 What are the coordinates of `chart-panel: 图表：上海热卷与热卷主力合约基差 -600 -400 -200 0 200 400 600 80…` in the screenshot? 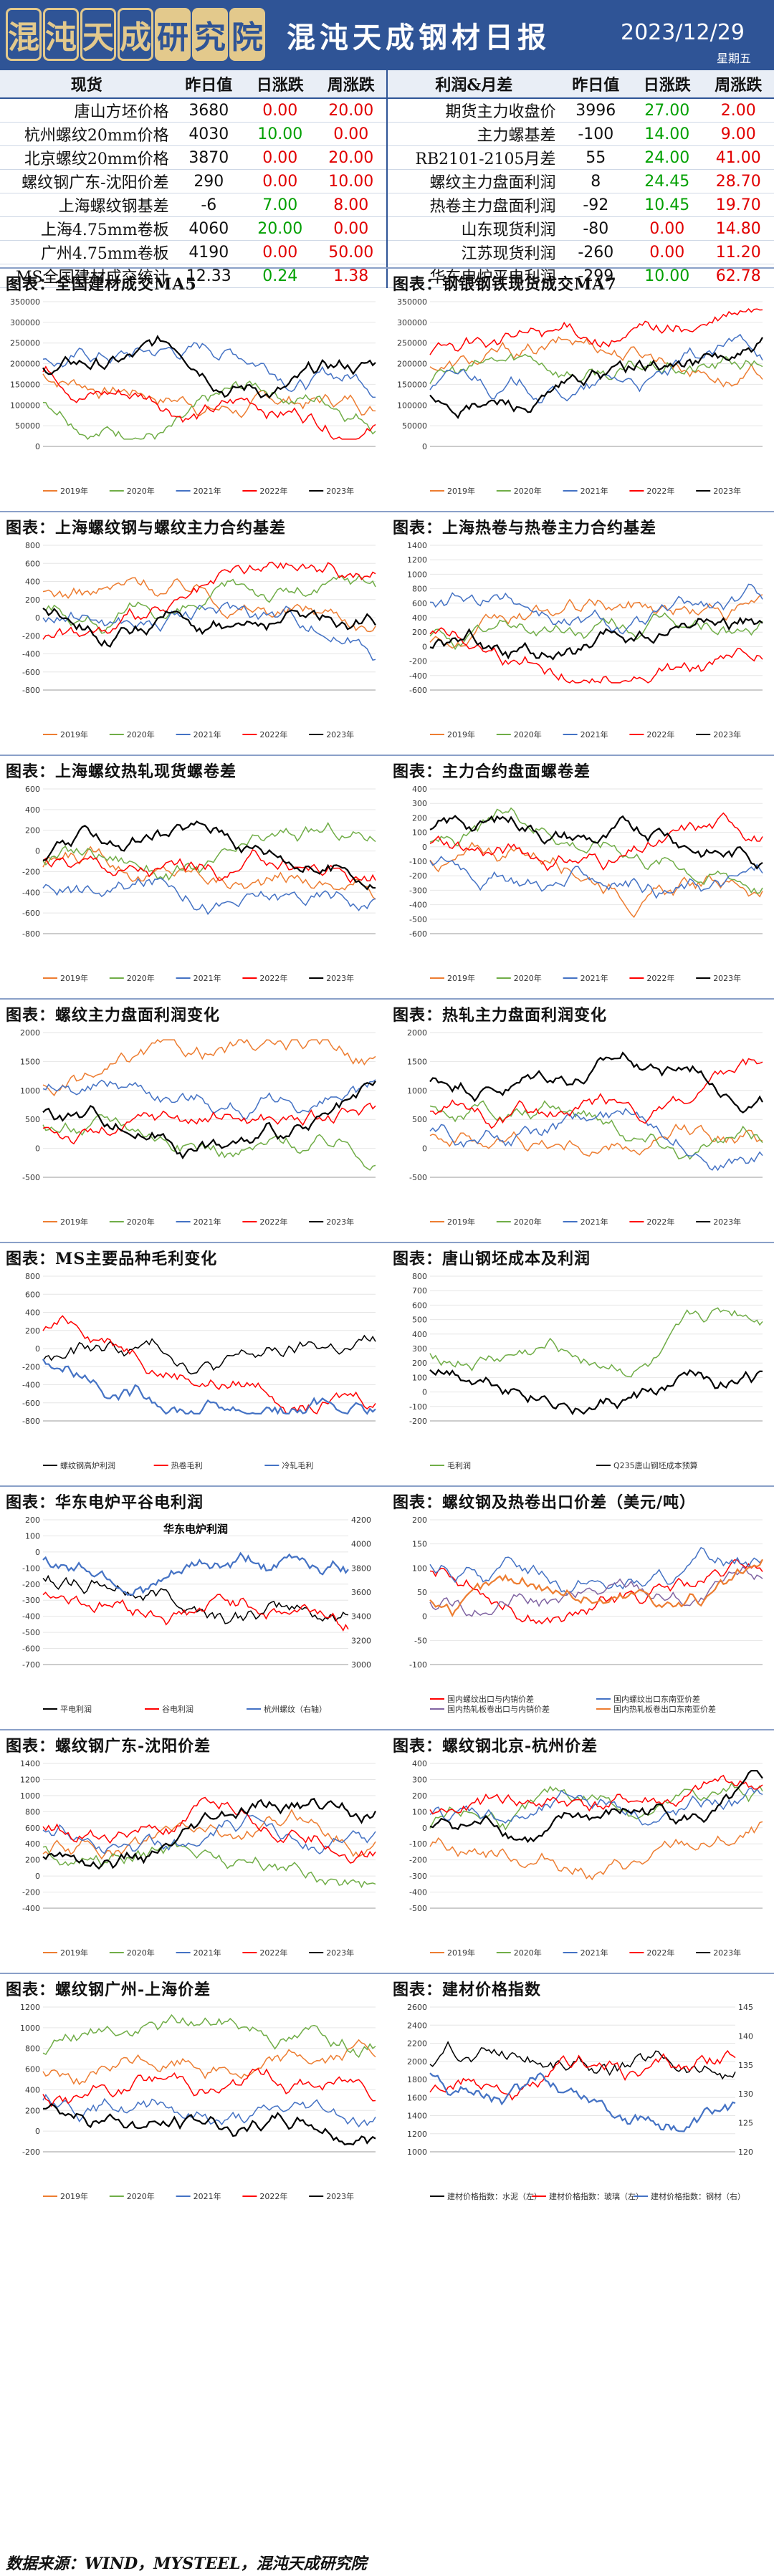 It's located at (580, 634).